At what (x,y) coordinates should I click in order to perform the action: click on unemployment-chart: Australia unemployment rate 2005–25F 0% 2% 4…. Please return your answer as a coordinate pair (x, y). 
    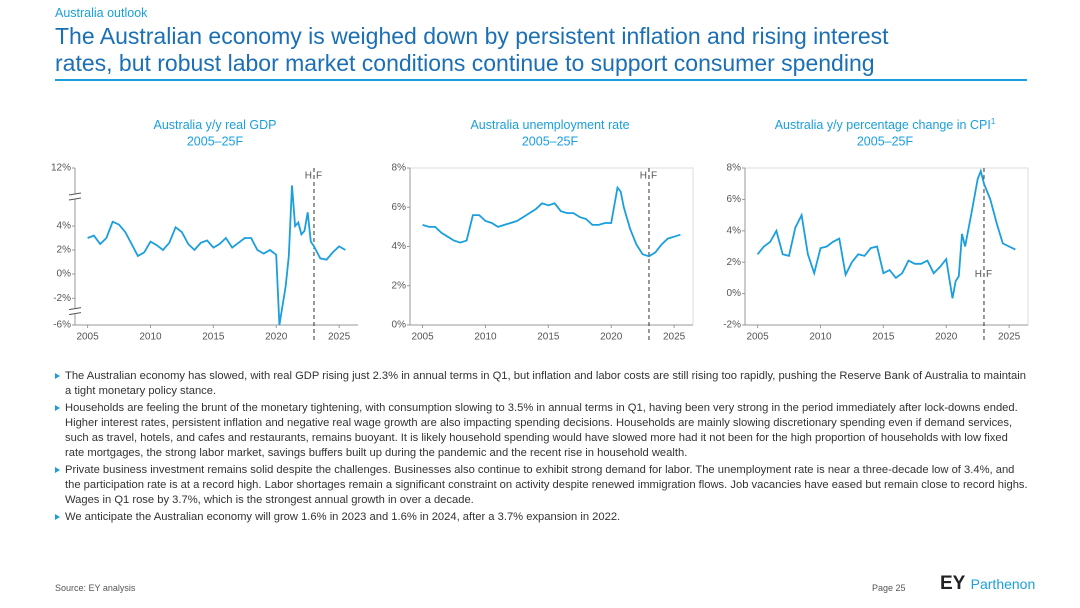
    Looking at the image, I should click on (543, 230).